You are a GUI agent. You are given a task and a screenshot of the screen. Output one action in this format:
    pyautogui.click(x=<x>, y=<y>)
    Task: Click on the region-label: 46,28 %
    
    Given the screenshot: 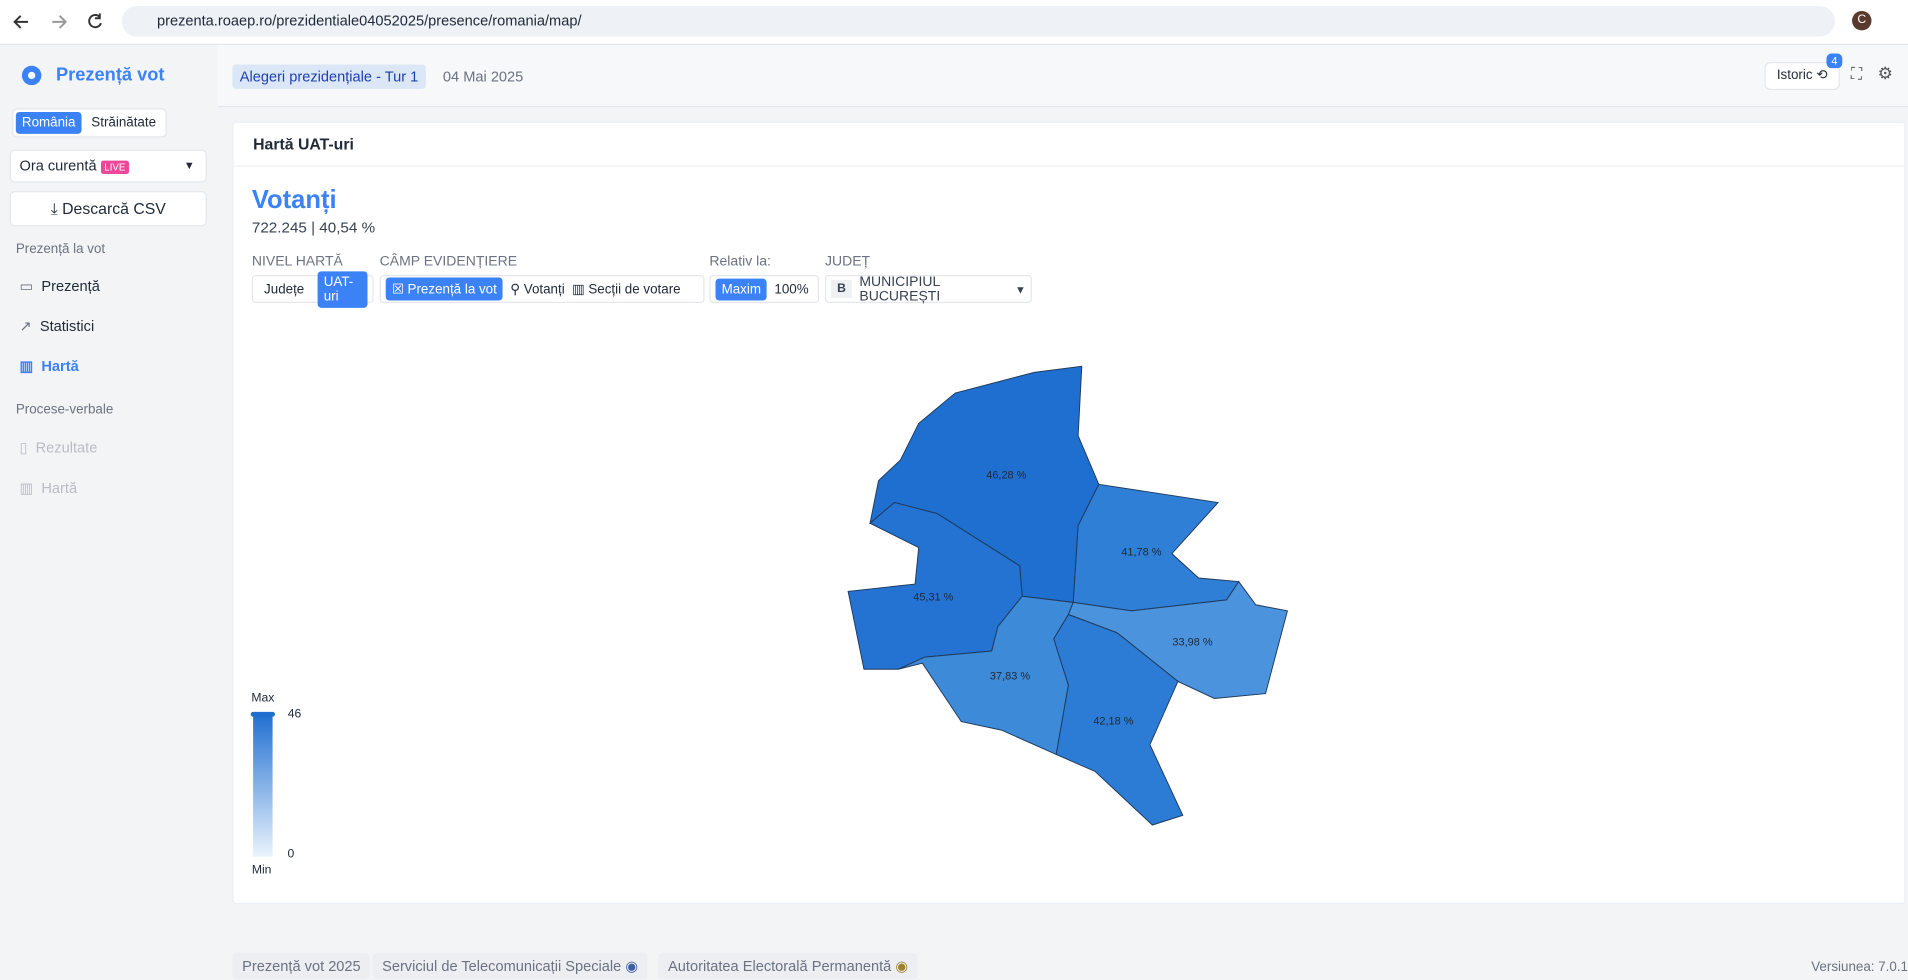 What is the action you would take?
    pyautogui.click(x=1006, y=476)
    